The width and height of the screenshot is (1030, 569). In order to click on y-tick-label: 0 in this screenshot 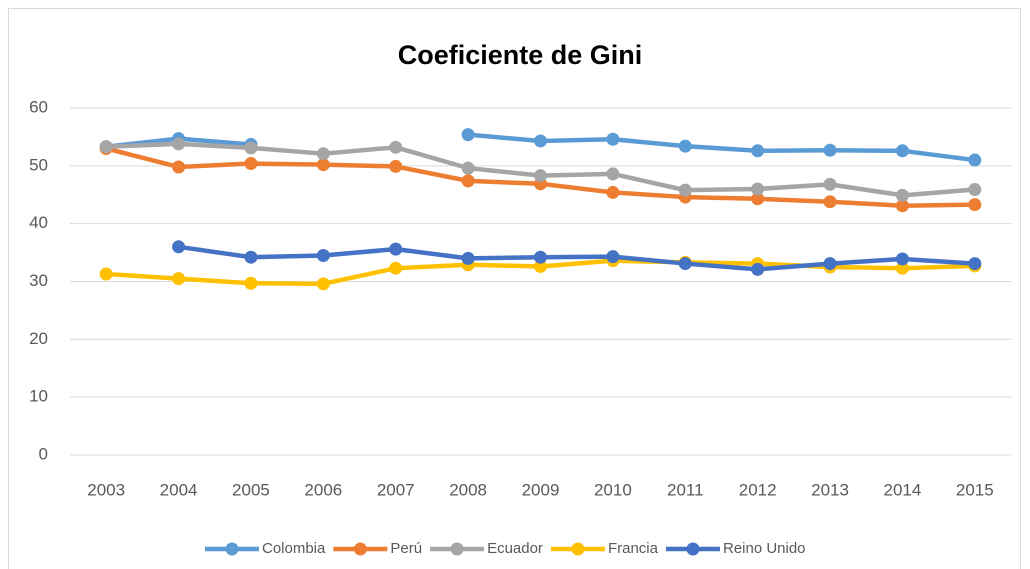, I will do `click(43, 453)`.